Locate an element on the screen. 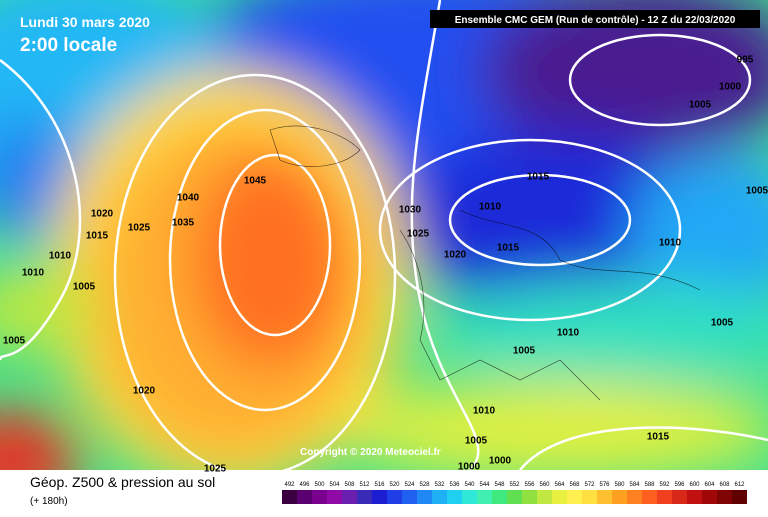 This screenshot has width=768, height=517. colorbar-label: 572 is located at coordinates (589, 485).